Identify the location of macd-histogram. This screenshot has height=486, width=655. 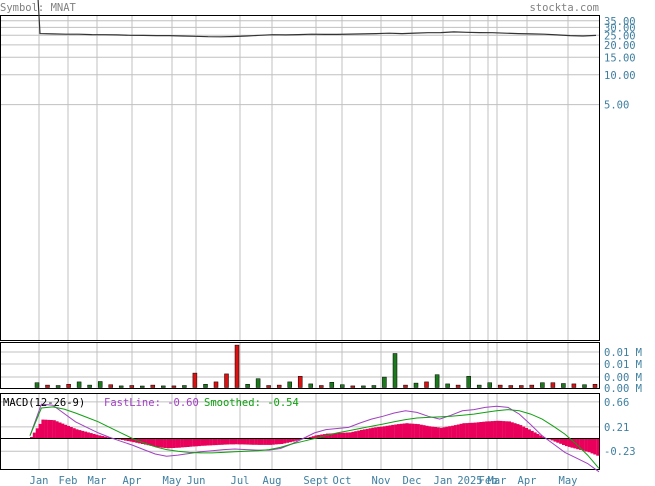
(315, 437).